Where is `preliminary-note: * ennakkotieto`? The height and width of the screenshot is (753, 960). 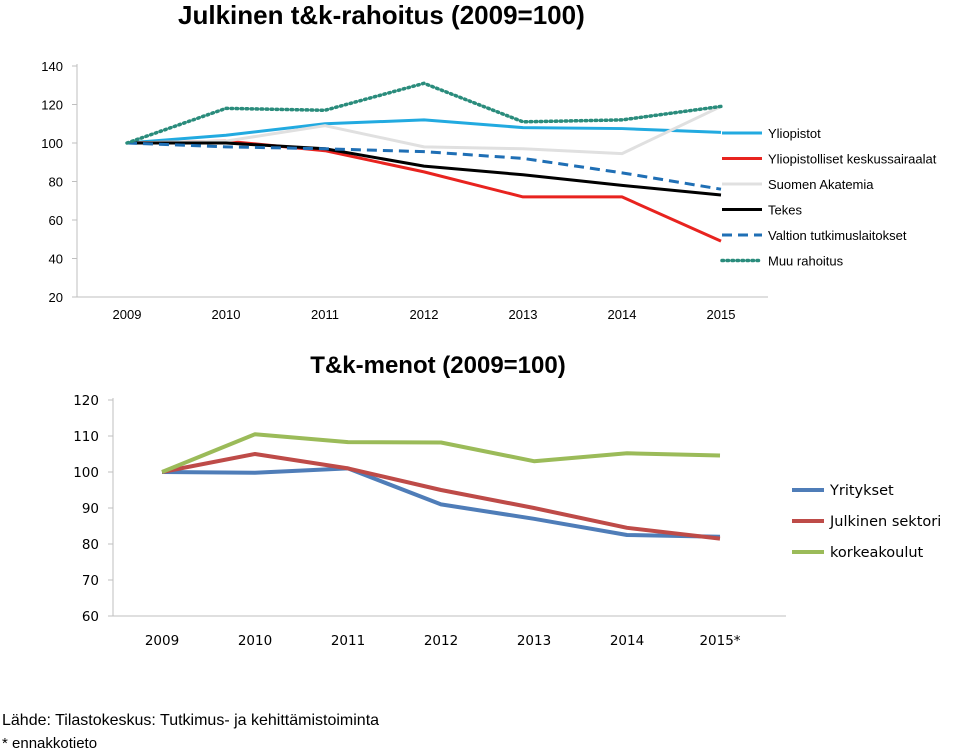
preliminary-note: * ennakkotieto is located at coordinates (50, 743).